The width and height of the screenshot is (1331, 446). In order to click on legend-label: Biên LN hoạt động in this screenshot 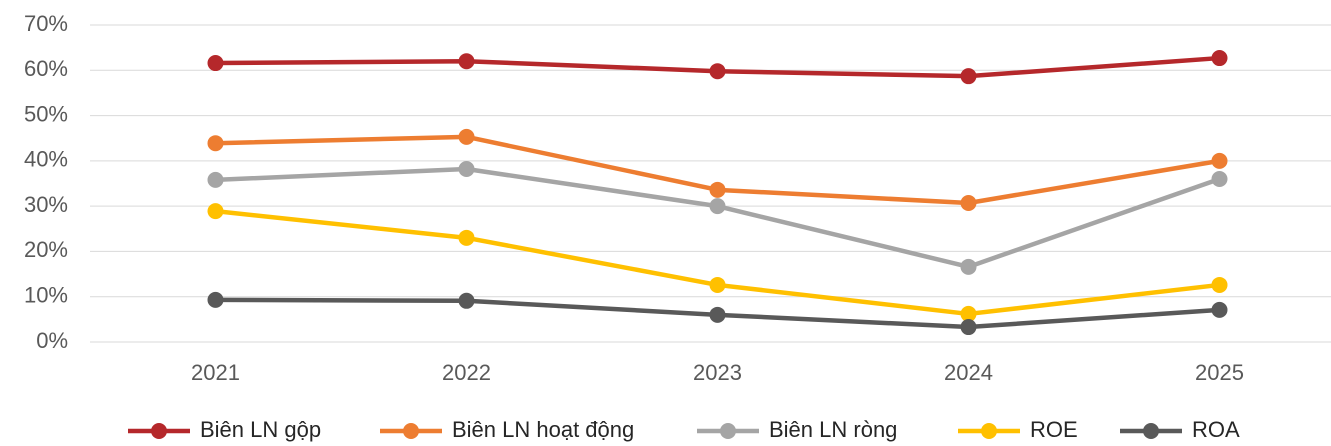, I will do `click(543, 429)`.